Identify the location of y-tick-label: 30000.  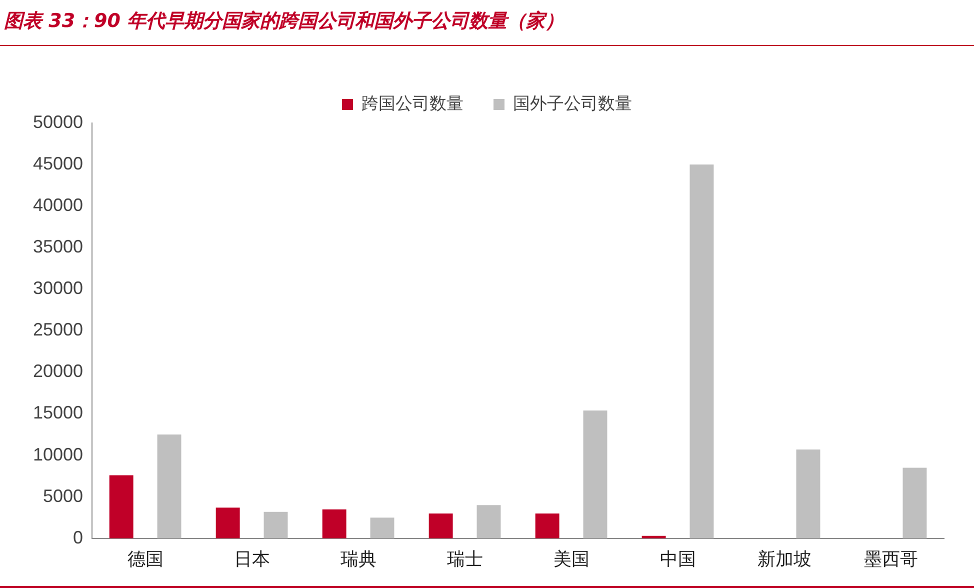
(58, 288).